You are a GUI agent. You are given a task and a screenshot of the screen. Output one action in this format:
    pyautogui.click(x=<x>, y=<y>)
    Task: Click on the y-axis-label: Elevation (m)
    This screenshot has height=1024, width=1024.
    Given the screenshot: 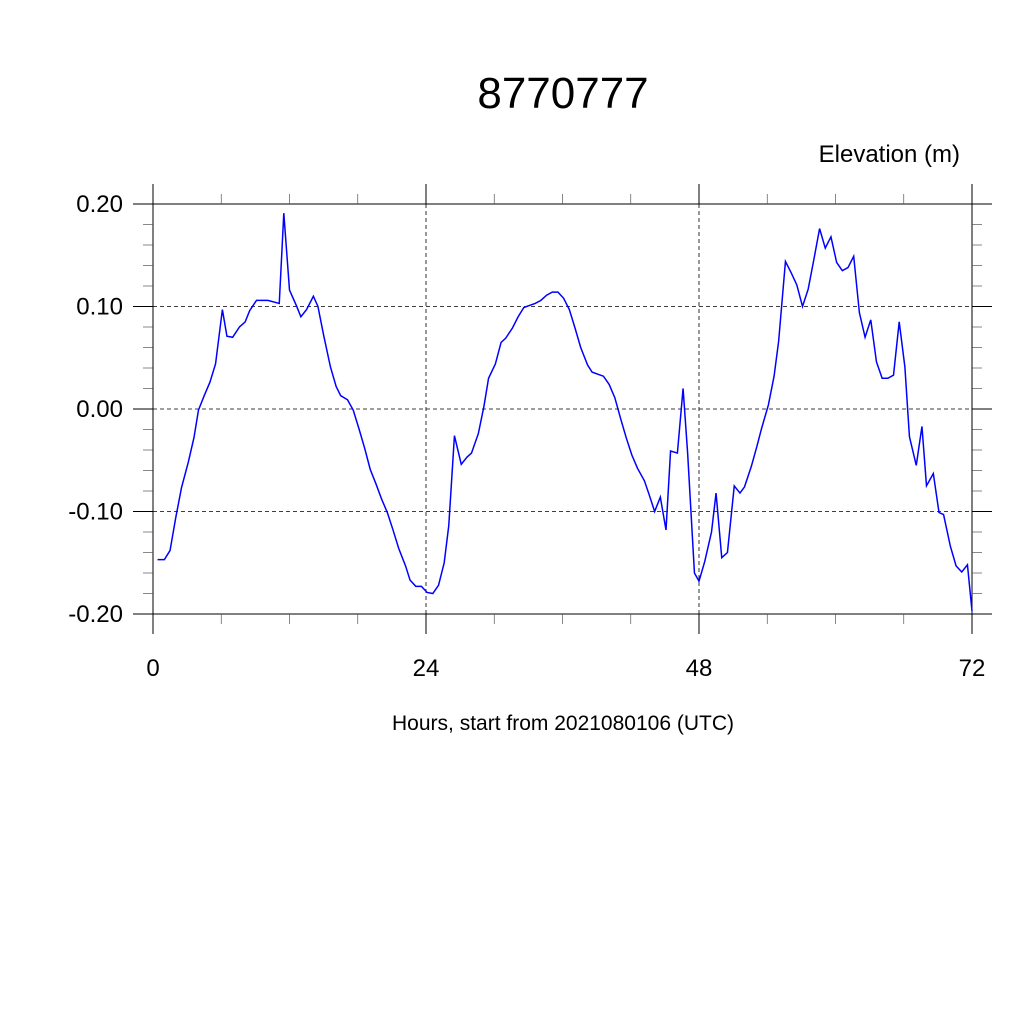 What is the action you would take?
    pyautogui.click(x=889, y=154)
    